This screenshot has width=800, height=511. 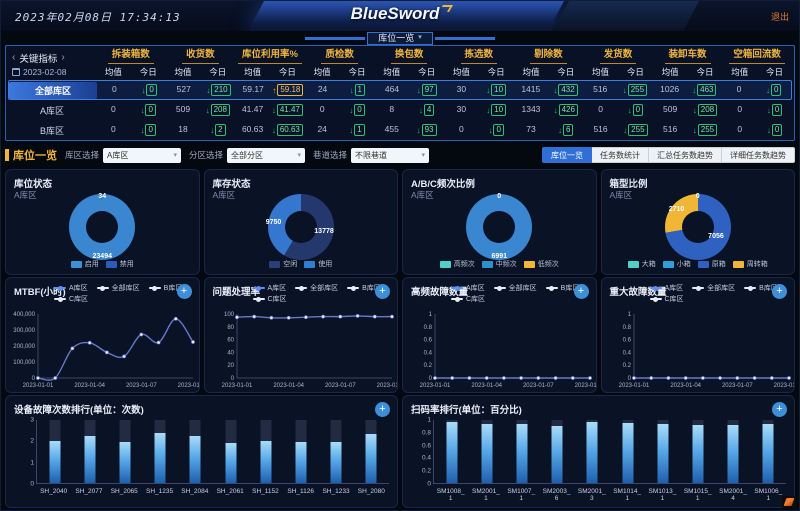 I want to click on legend-item: 高频次, so click(x=457, y=264).